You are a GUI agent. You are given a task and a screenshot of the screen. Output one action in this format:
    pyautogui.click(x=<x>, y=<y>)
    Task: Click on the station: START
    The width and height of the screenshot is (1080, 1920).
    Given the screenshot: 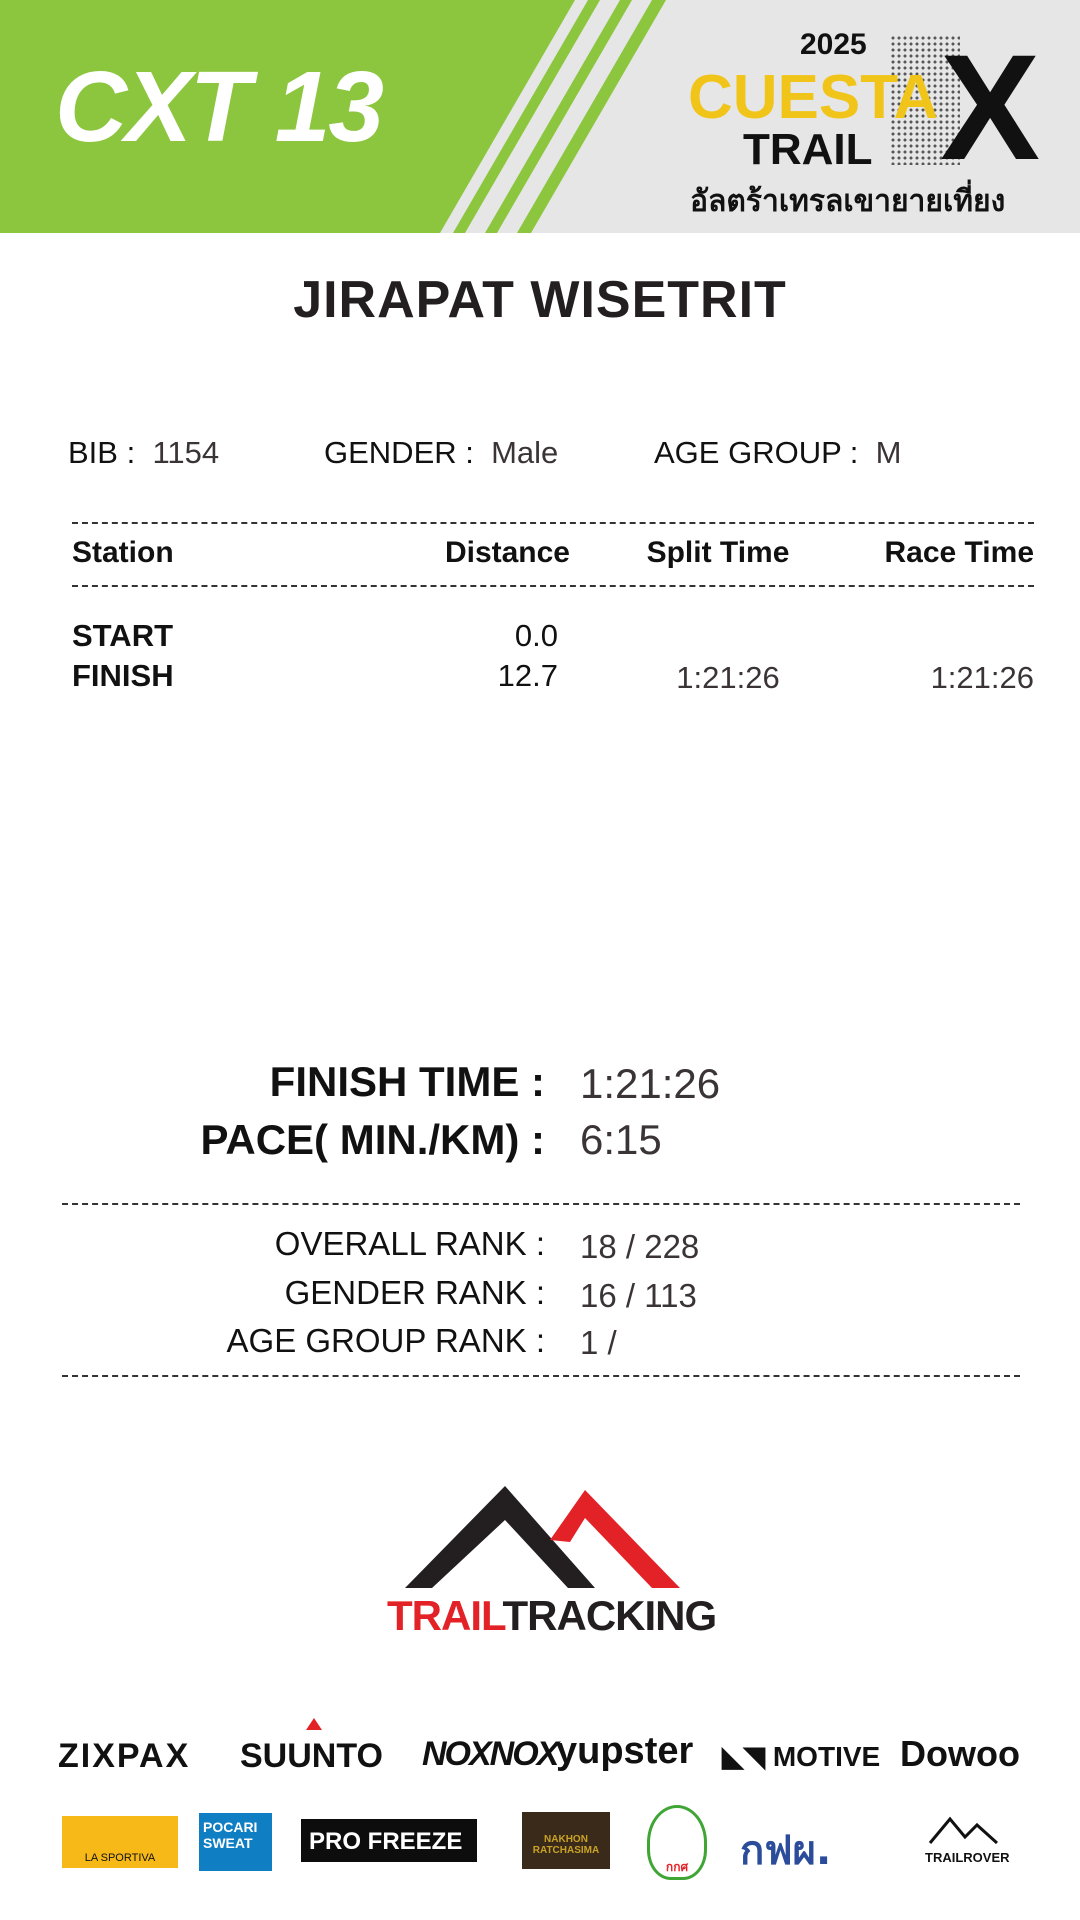 What is the action you would take?
    pyautogui.click(x=123, y=635)
    